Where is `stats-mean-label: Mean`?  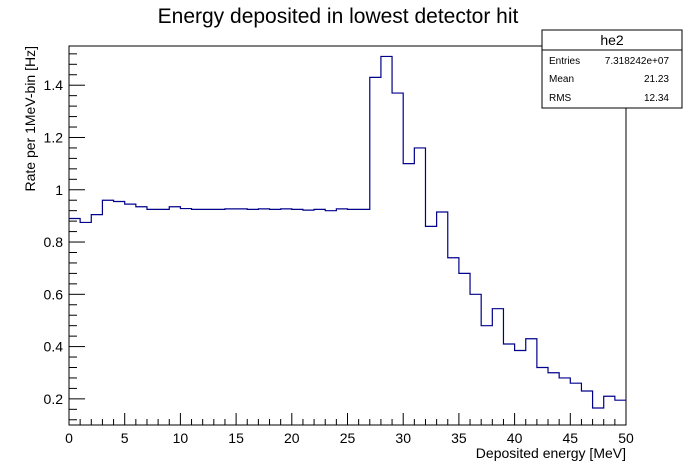 stats-mean-label: Mean is located at coordinates (561, 79).